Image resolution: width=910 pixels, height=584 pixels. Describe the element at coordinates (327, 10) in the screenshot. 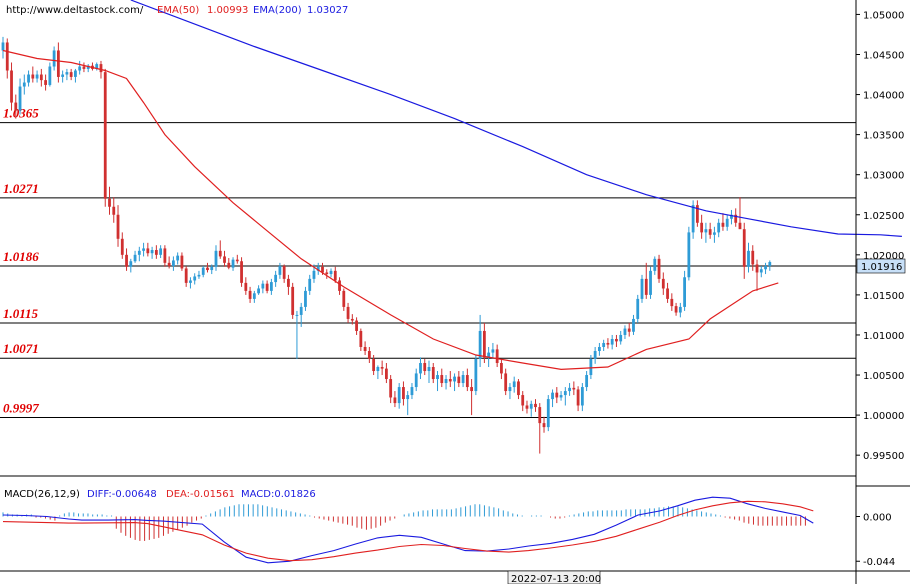

I see `ema200-value: 1.03027` at that location.